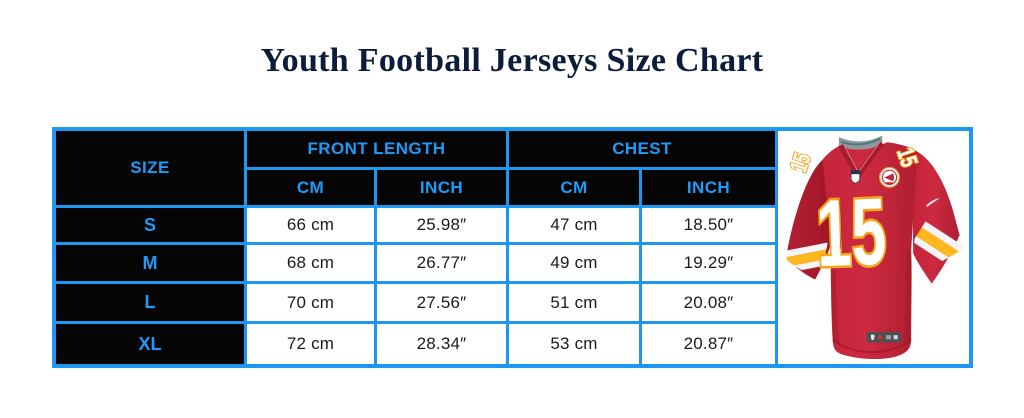 This screenshot has width=1024, height=418. Describe the element at coordinates (708, 263) in the screenshot. I see `value-cell: 19.29″` at that location.